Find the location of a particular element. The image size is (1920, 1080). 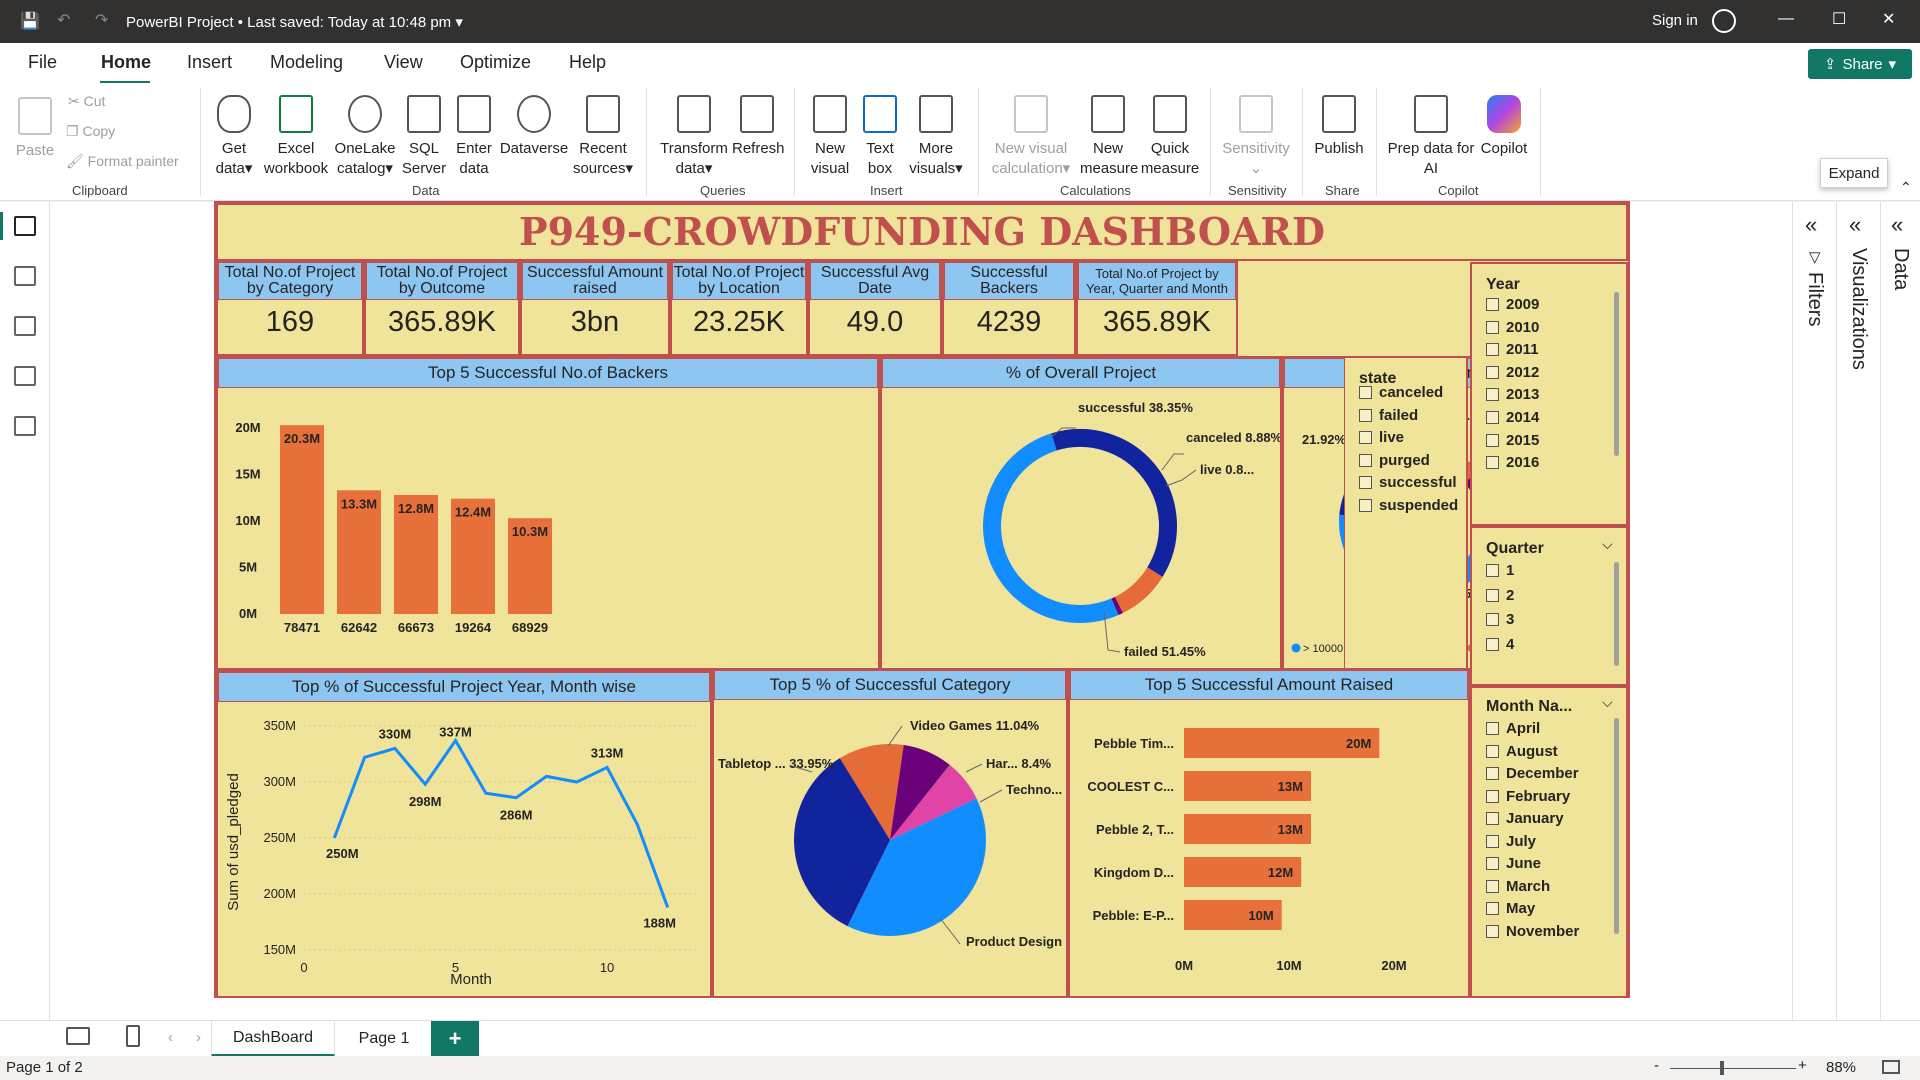

report-view-icon is located at coordinates (25, 226).